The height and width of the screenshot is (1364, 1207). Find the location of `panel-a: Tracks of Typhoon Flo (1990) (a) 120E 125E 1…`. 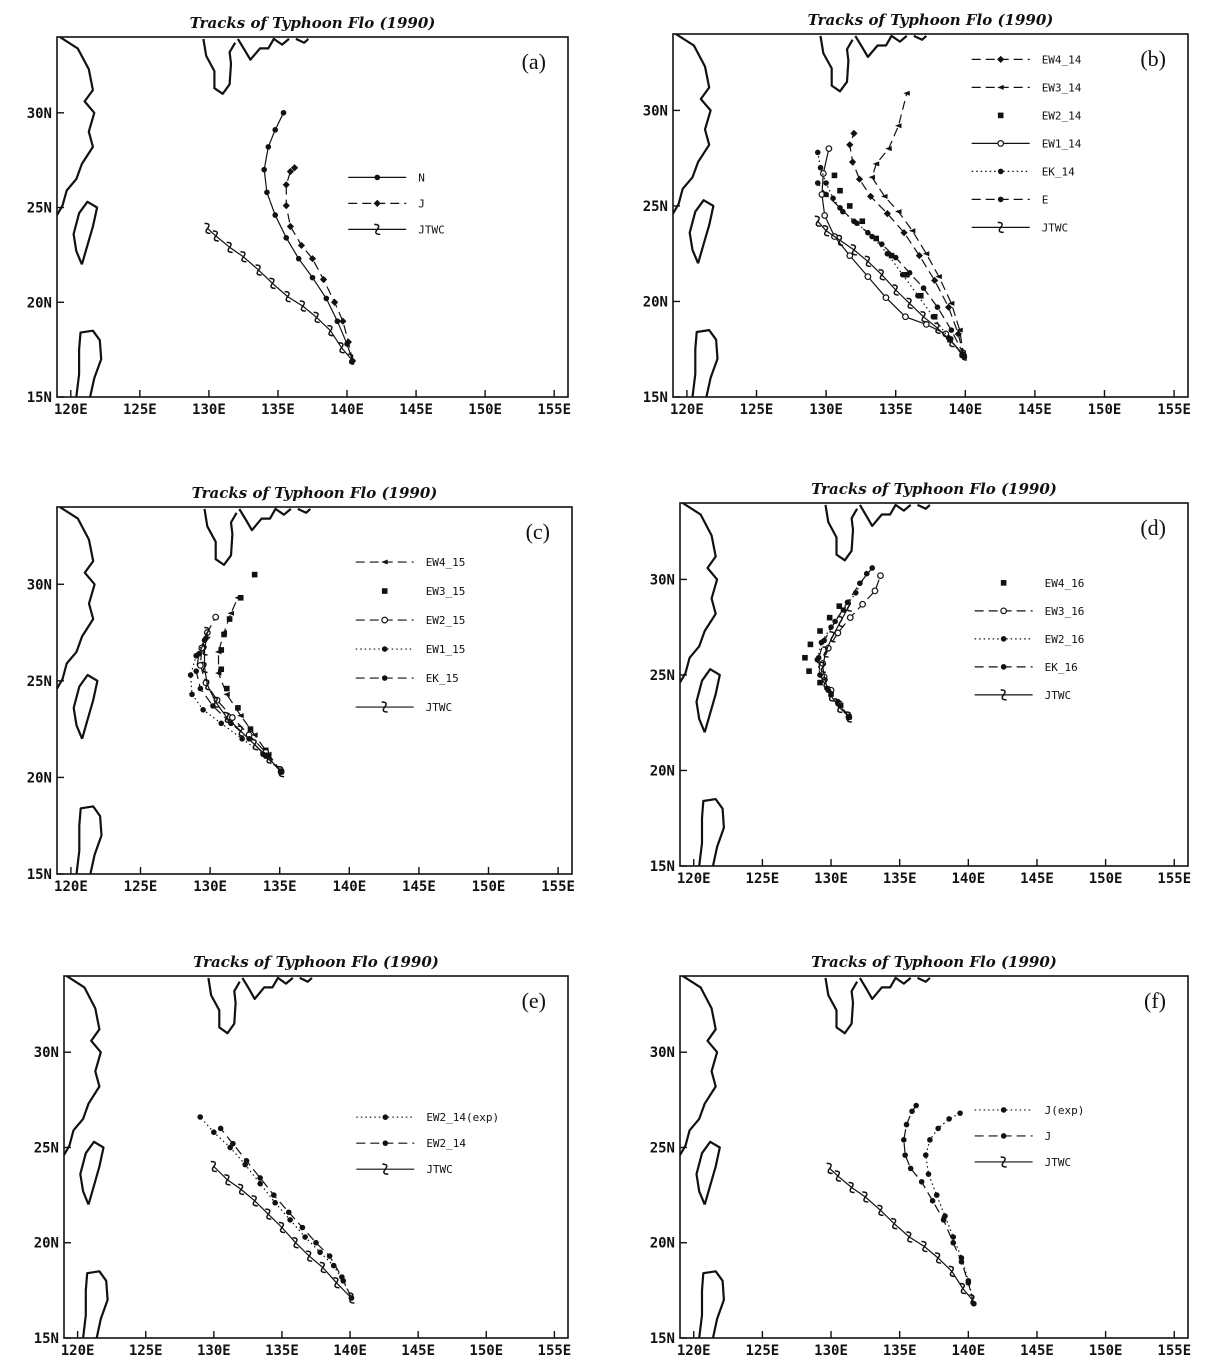

panel-a: Tracks of Typhoon Flo (1990) (a) 120E 125E 1… is located at coordinates (299, 216).